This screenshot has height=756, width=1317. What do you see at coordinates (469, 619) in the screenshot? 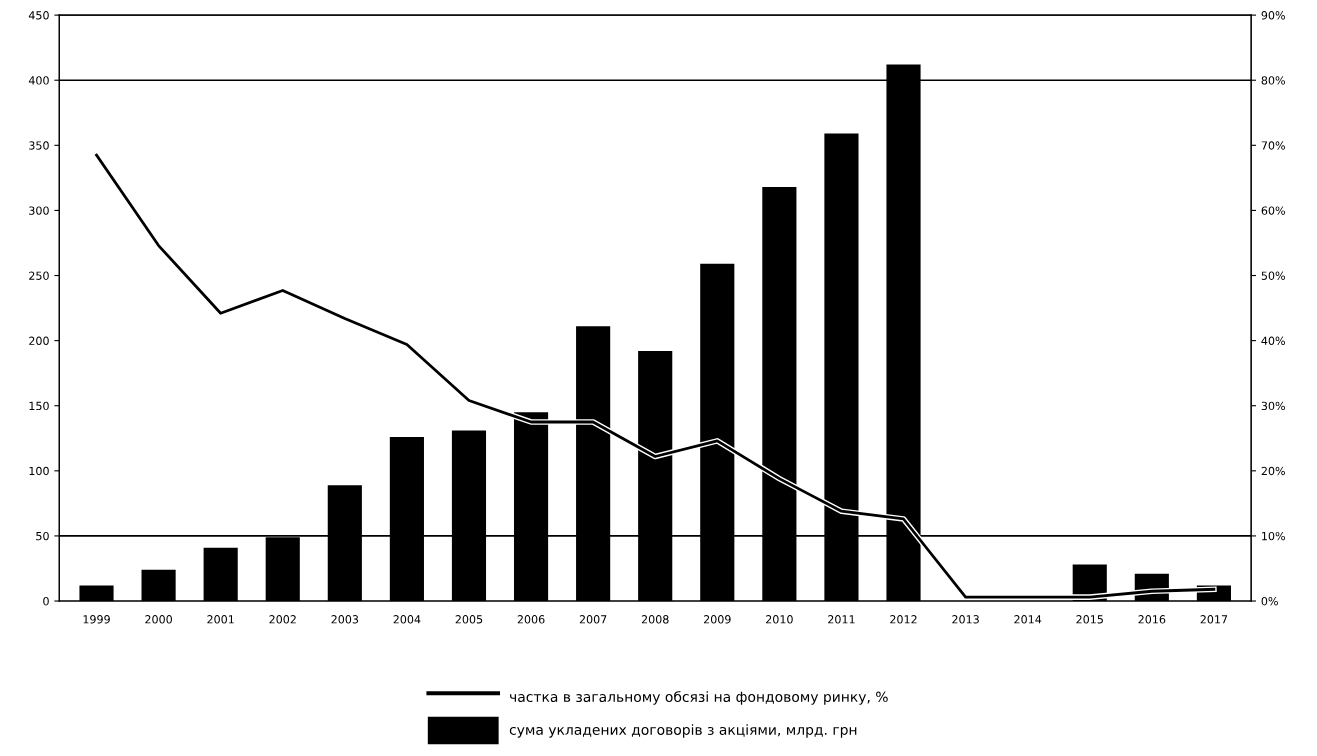
I see `x-tick-label: 2005` at bounding box center [469, 619].